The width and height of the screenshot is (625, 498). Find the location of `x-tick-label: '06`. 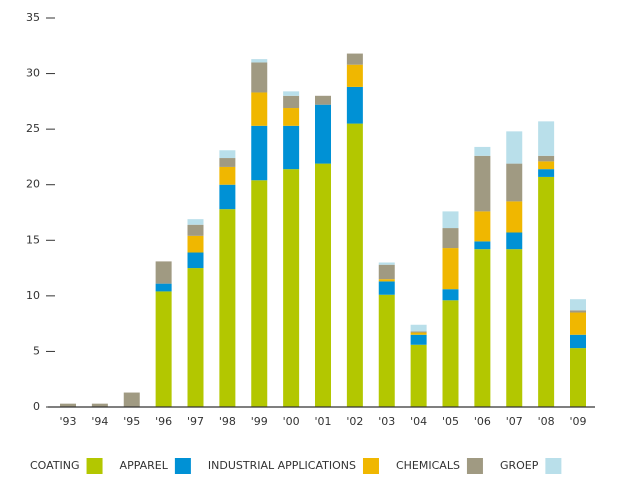

x-tick-label: '06 is located at coordinates (482, 421).